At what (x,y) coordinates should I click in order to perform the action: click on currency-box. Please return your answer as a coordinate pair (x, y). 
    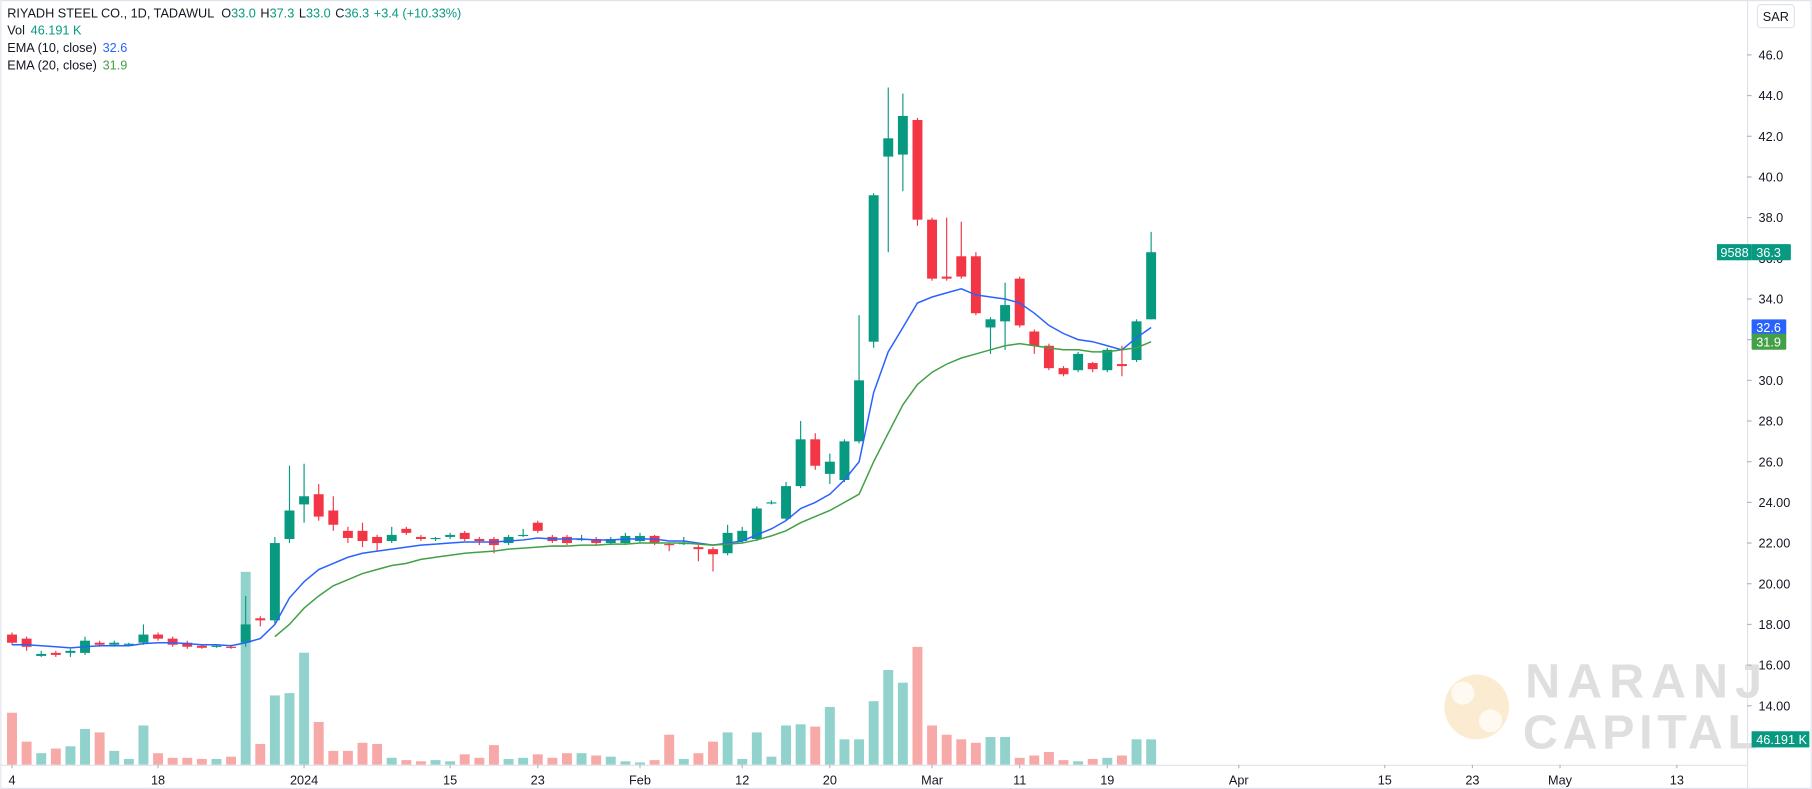
    Looking at the image, I should click on (1775, 16).